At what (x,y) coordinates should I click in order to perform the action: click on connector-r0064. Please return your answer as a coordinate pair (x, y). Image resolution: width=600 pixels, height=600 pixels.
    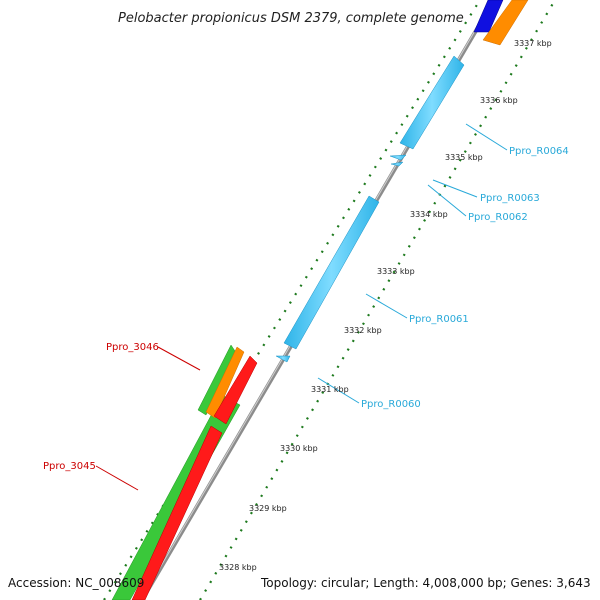
    Looking at the image, I should click on (486, 137).